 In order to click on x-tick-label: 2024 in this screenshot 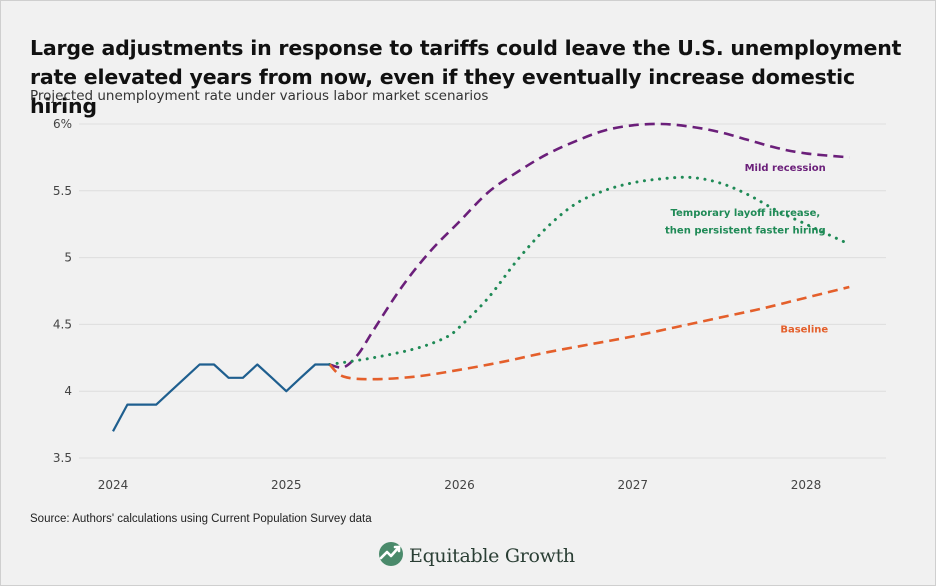, I will do `click(113, 485)`.